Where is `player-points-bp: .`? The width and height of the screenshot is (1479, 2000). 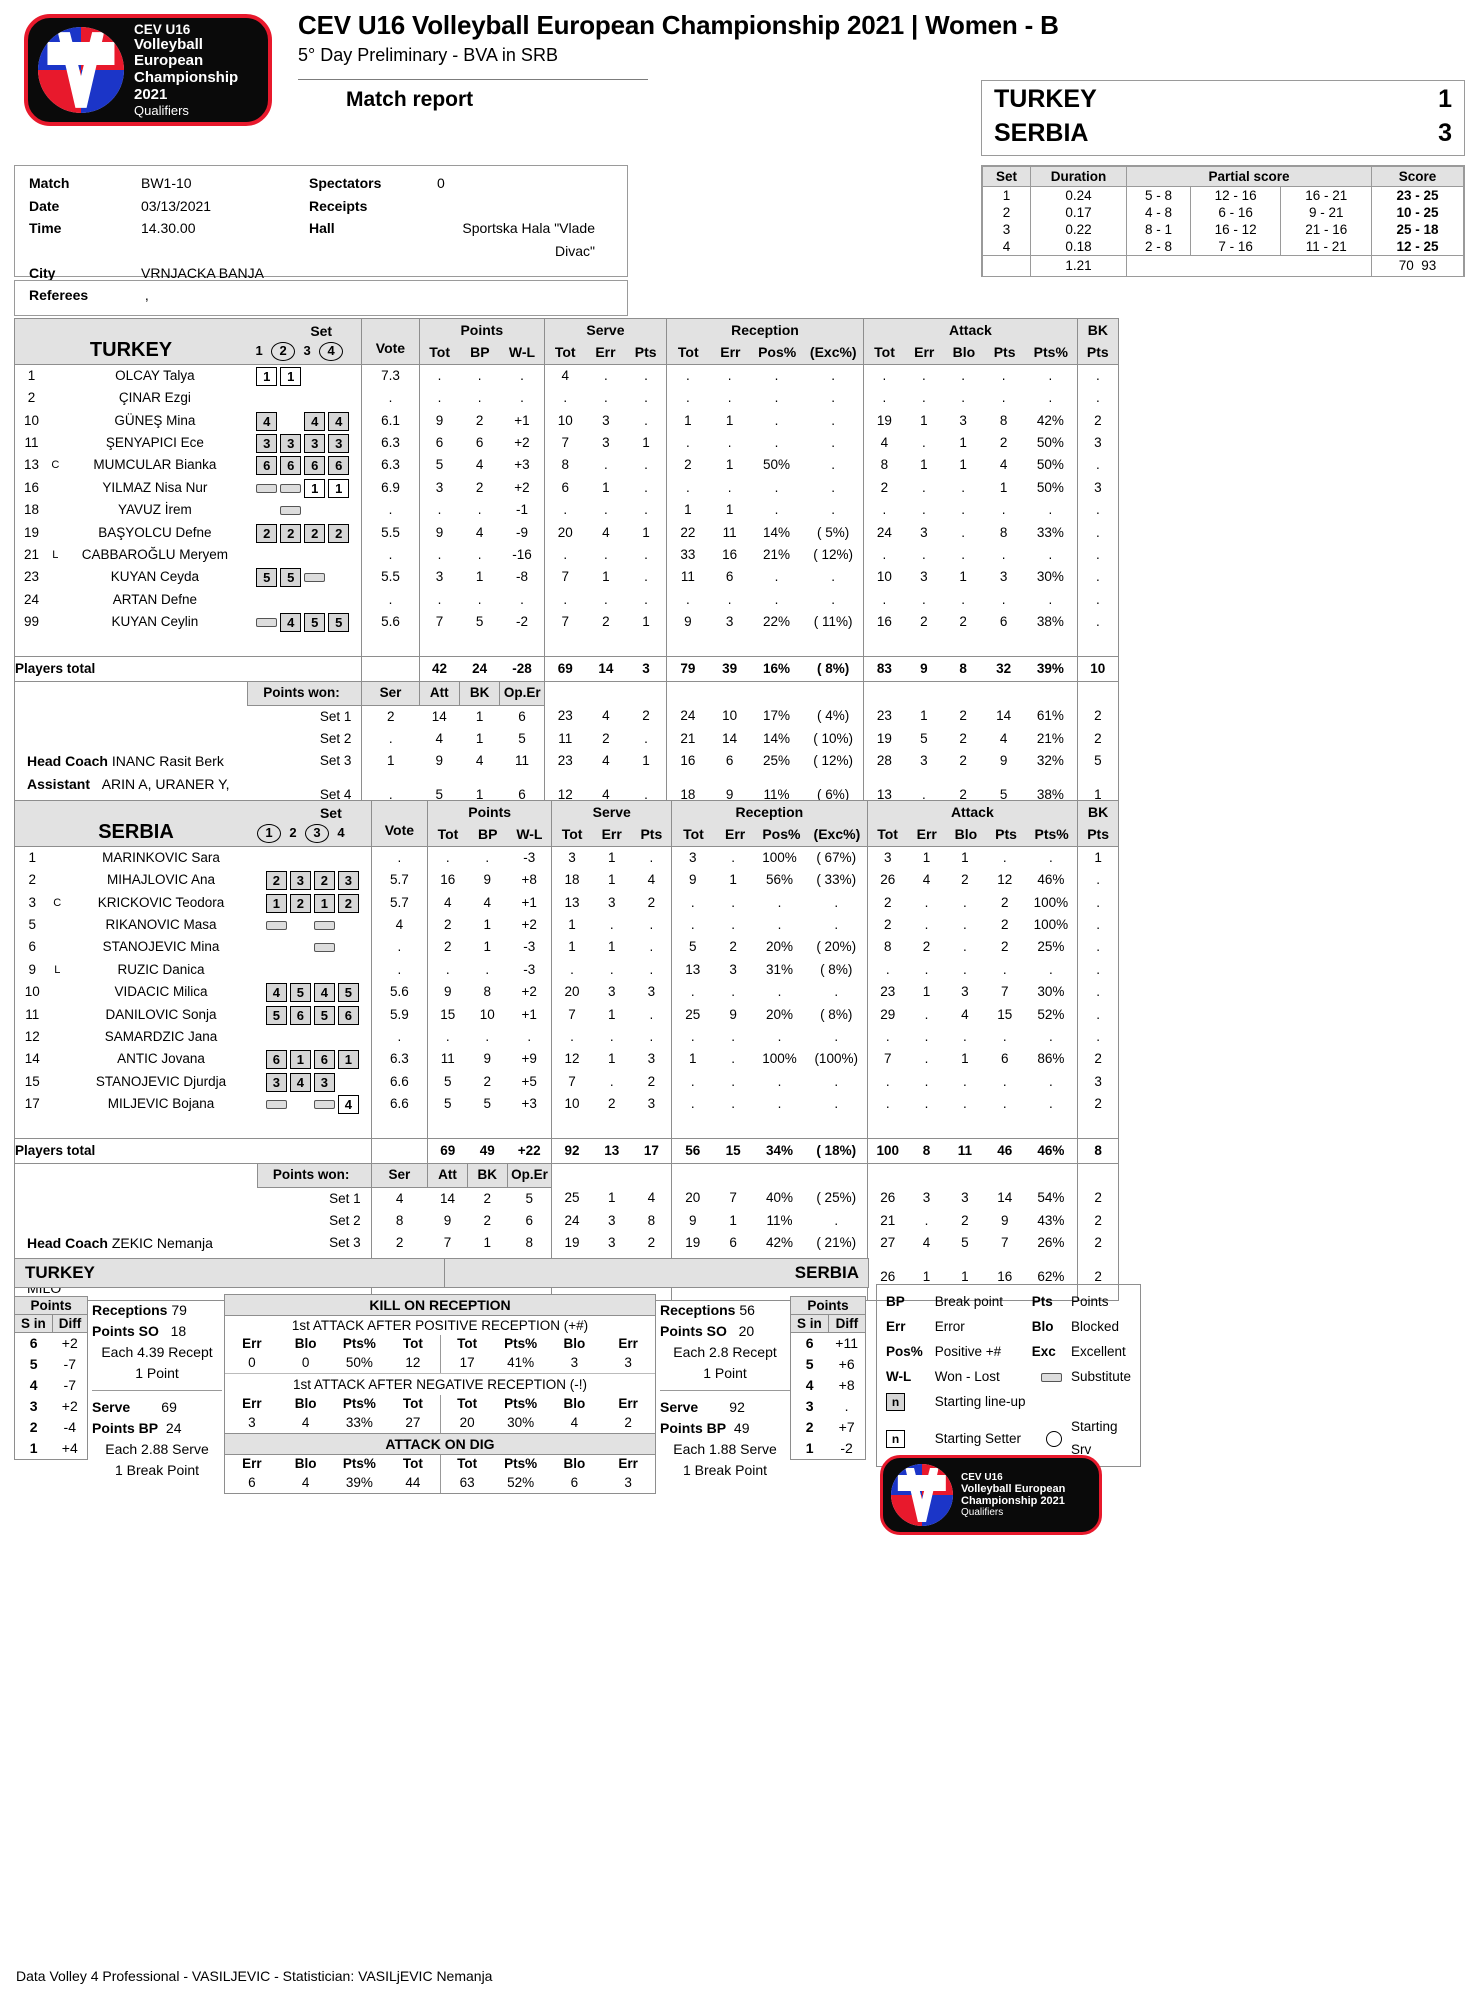 player-points-bp: . is located at coordinates (479, 398).